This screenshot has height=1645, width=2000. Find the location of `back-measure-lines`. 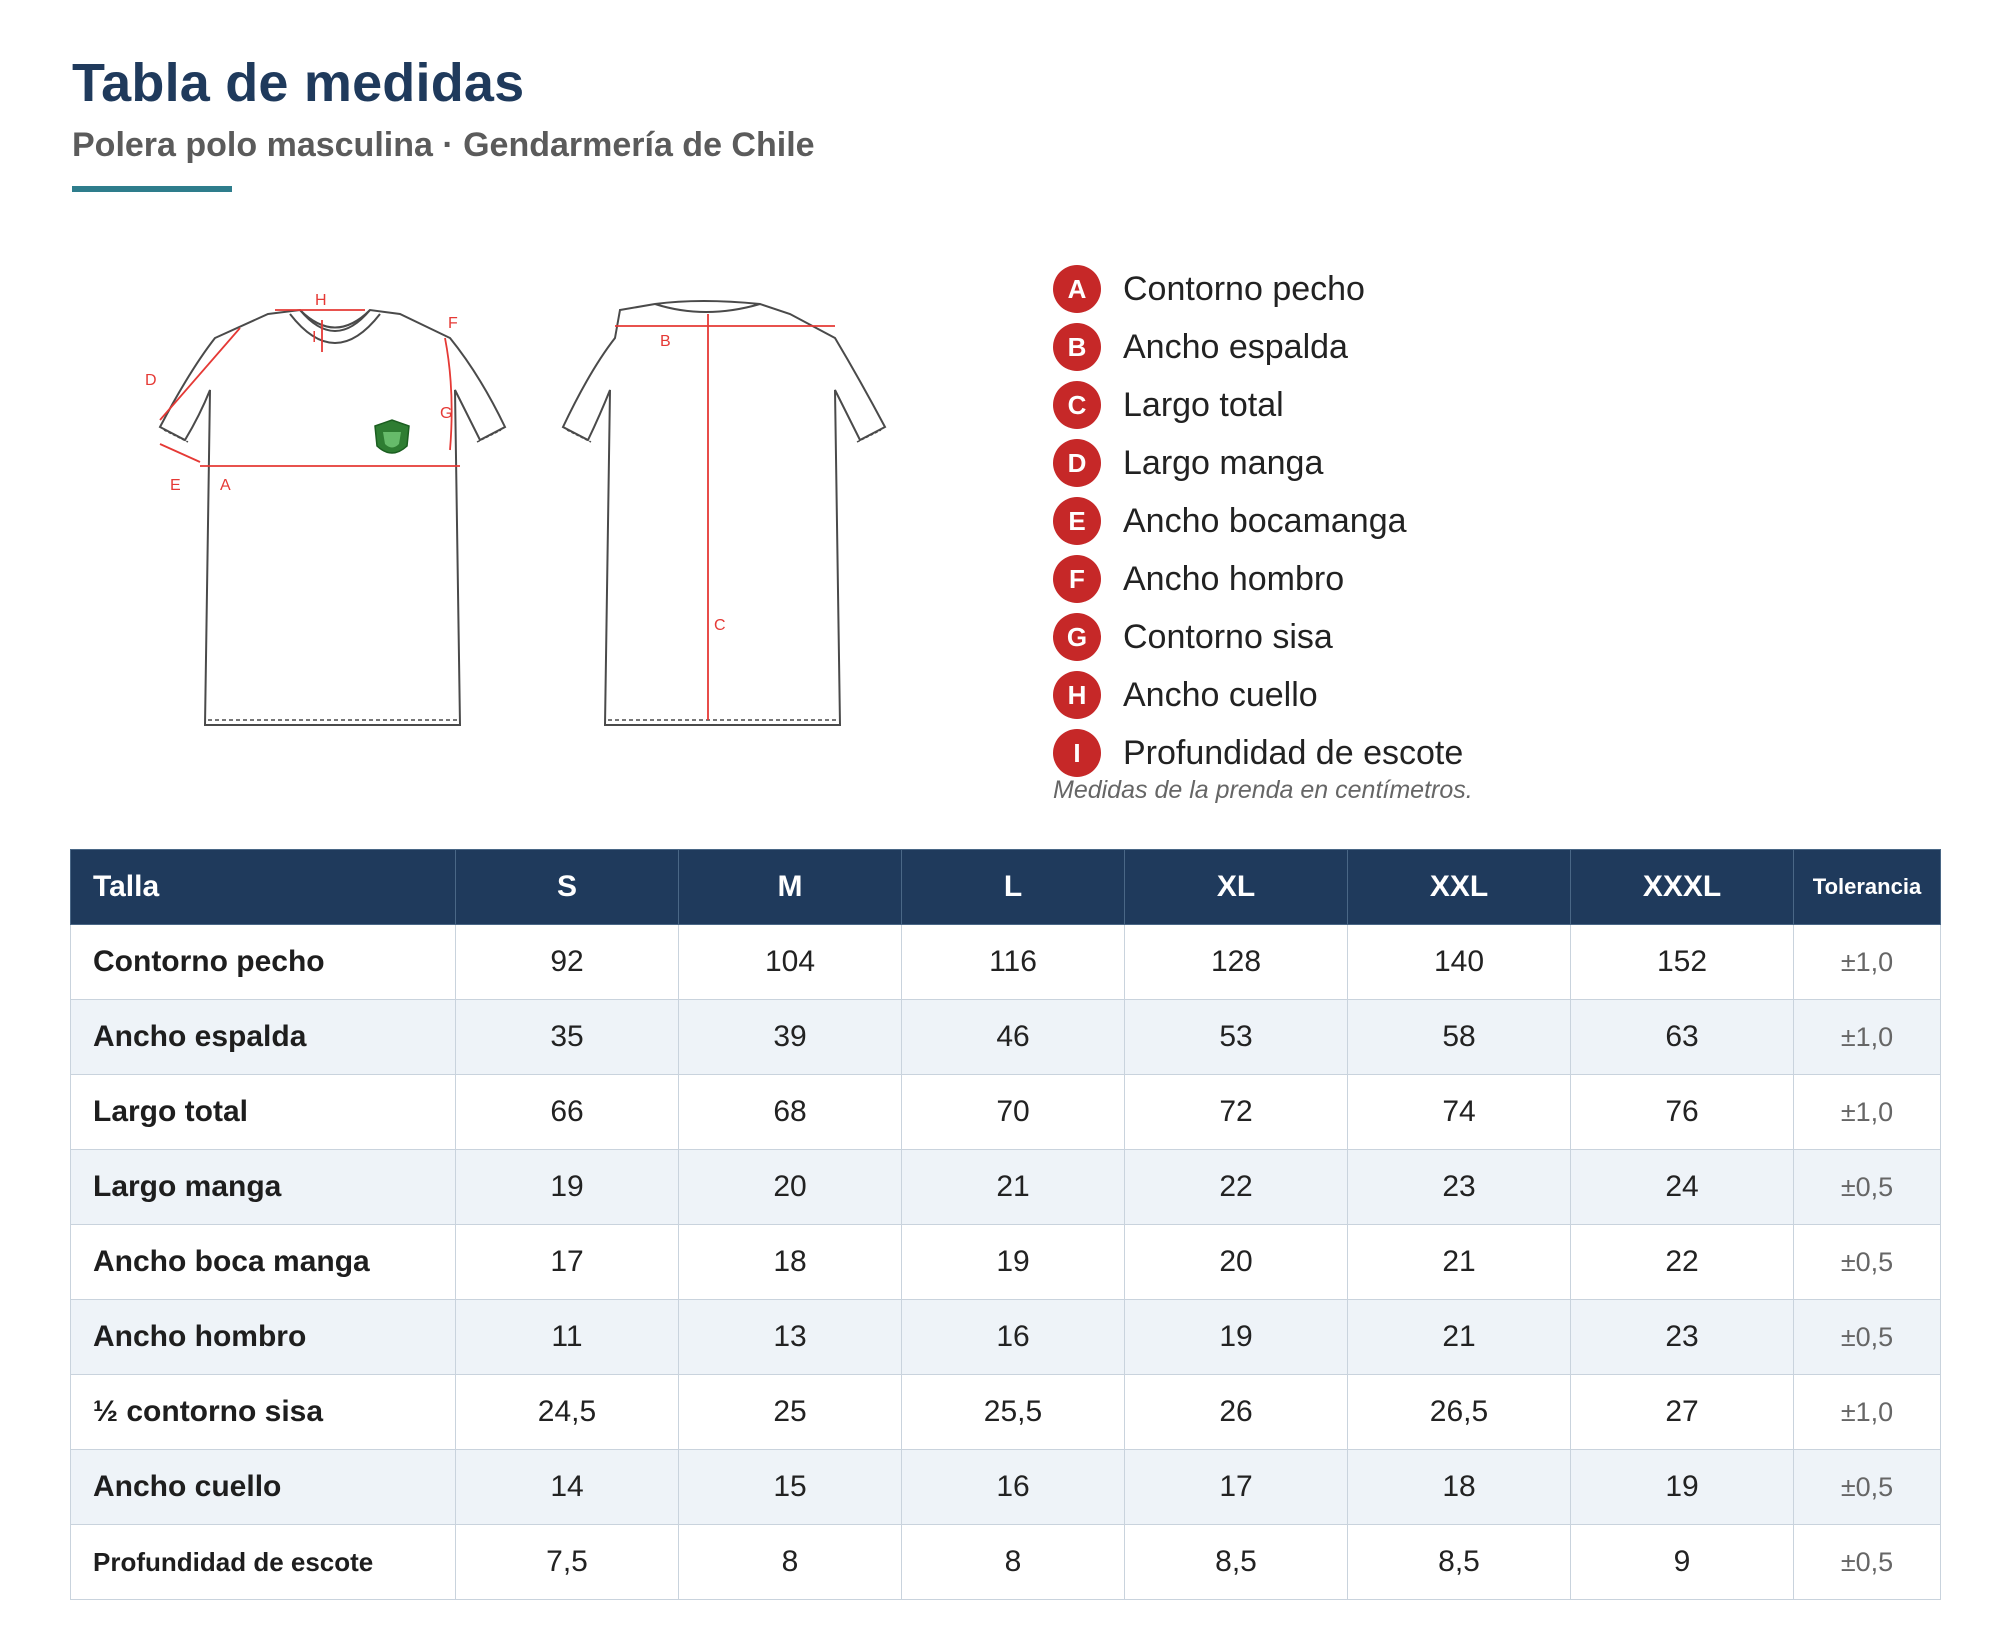

back-measure-lines is located at coordinates (725, 517).